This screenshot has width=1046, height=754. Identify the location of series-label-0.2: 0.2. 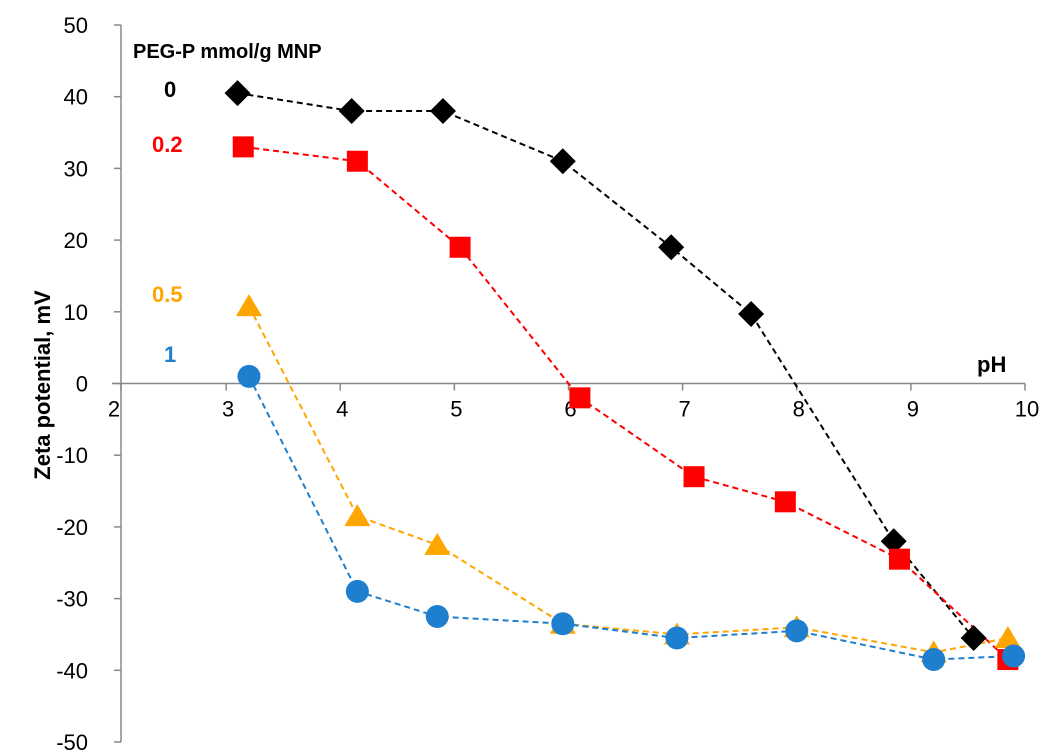
(167, 144).